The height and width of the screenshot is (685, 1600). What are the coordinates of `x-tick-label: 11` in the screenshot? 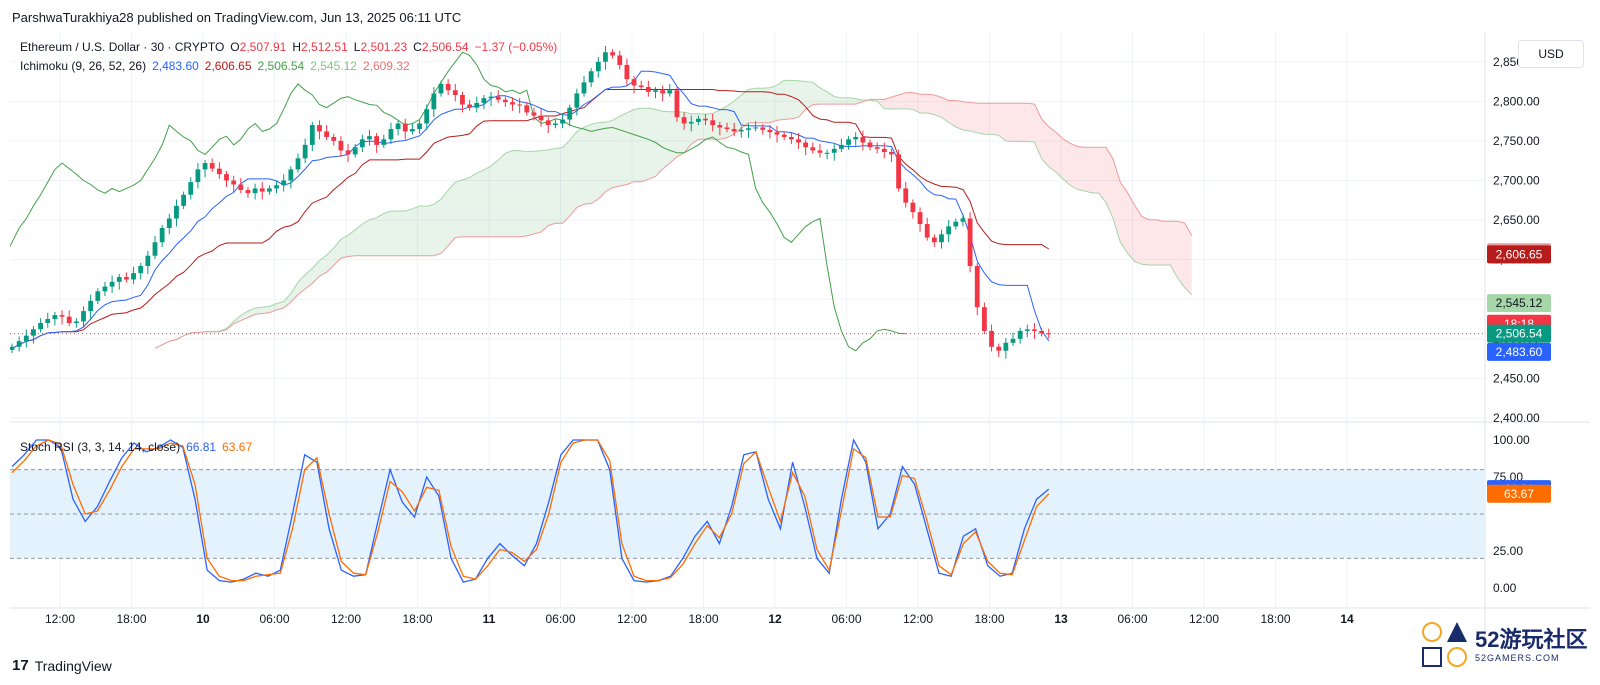 It's located at (489, 619).